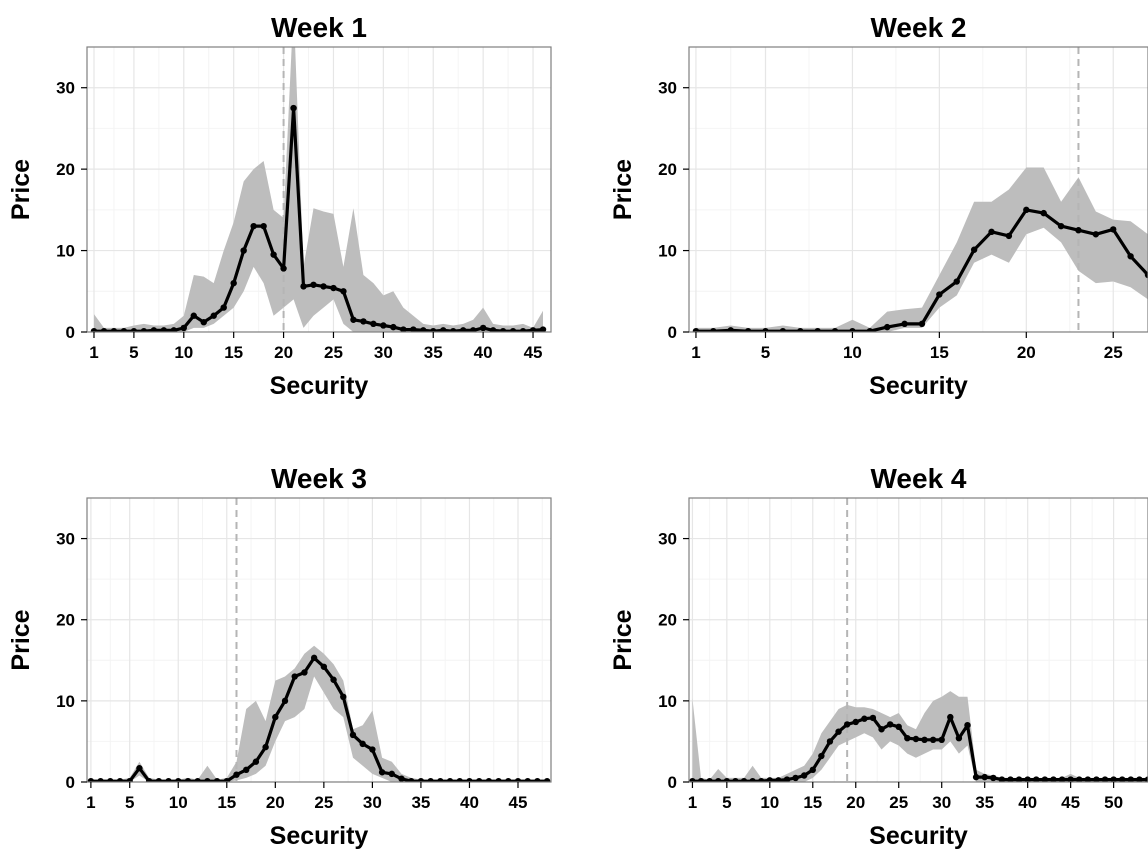 This screenshot has width=1148, height=852. I want to click on panel-title: Week 2, so click(919, 27).